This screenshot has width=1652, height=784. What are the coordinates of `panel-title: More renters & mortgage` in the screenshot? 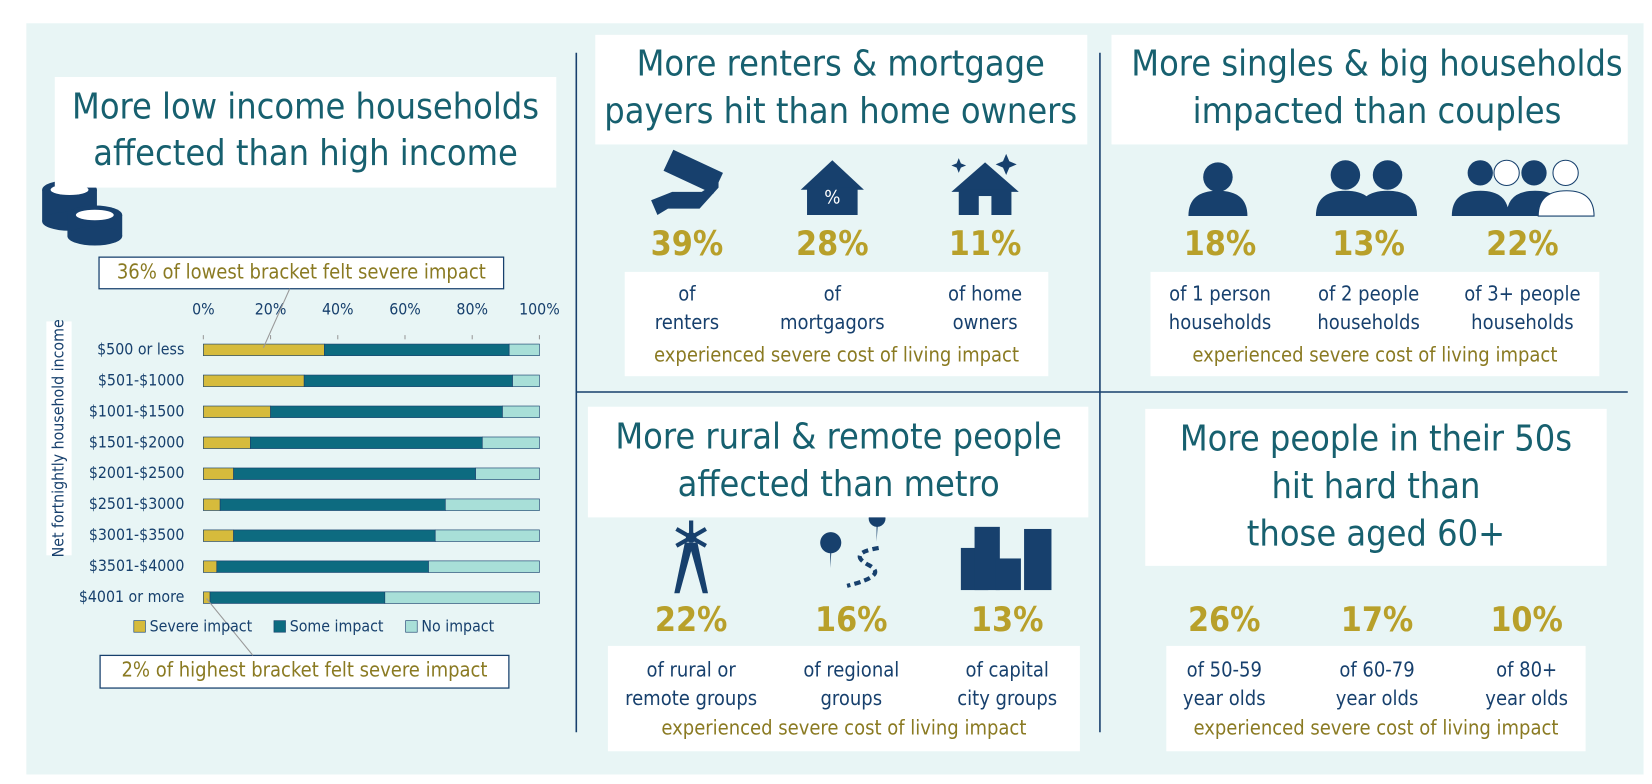 It's located at (841, 63).